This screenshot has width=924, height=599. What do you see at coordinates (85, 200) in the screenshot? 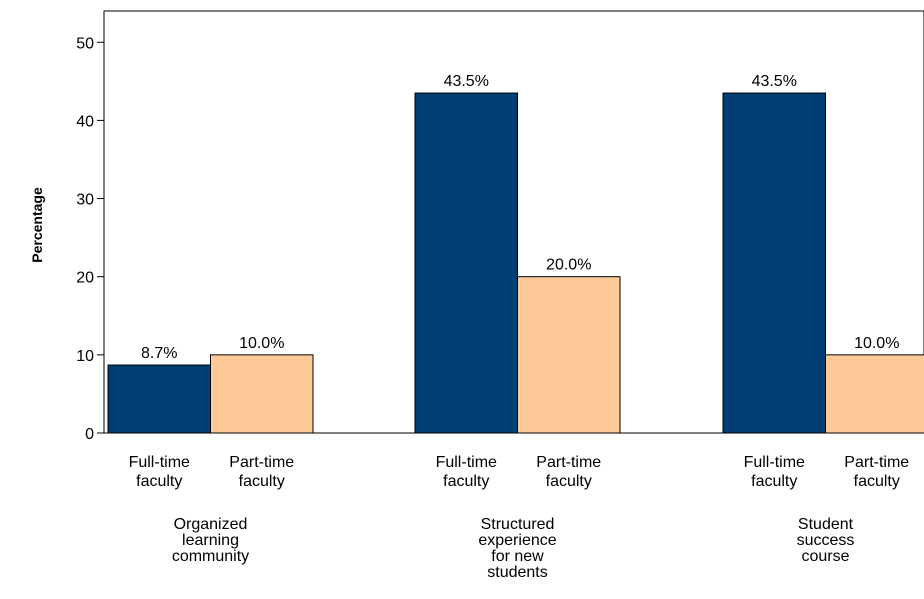
I see `y-tick-label: 30` at bounding box center [85, 200].